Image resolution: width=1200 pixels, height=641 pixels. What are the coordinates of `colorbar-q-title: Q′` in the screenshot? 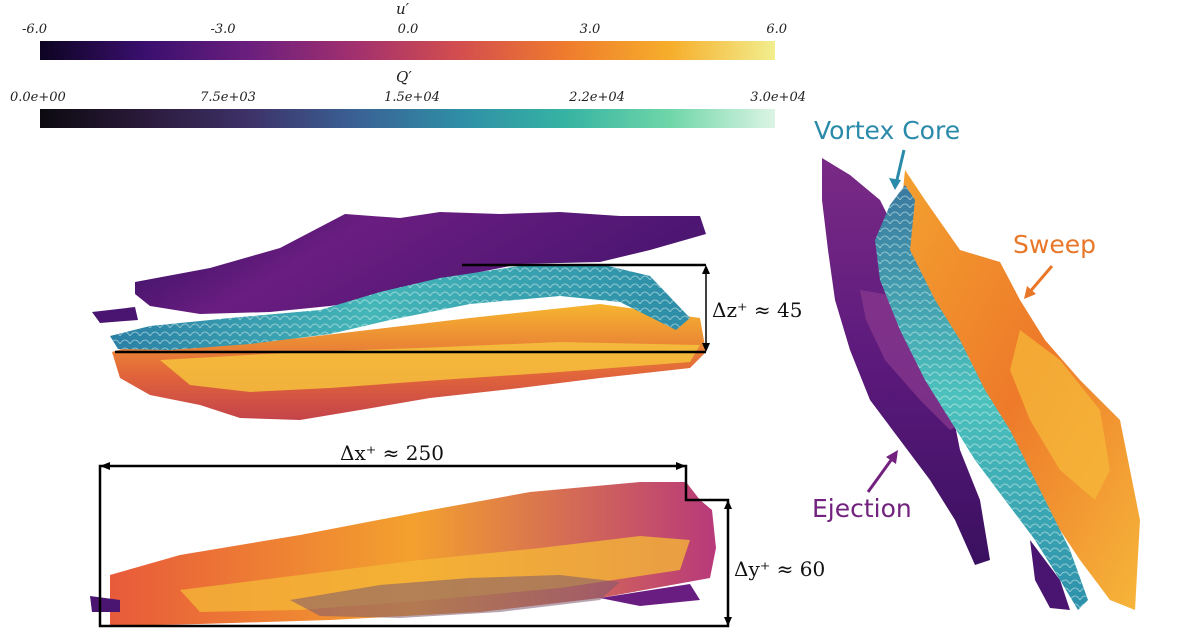 It's located at (404, 77).